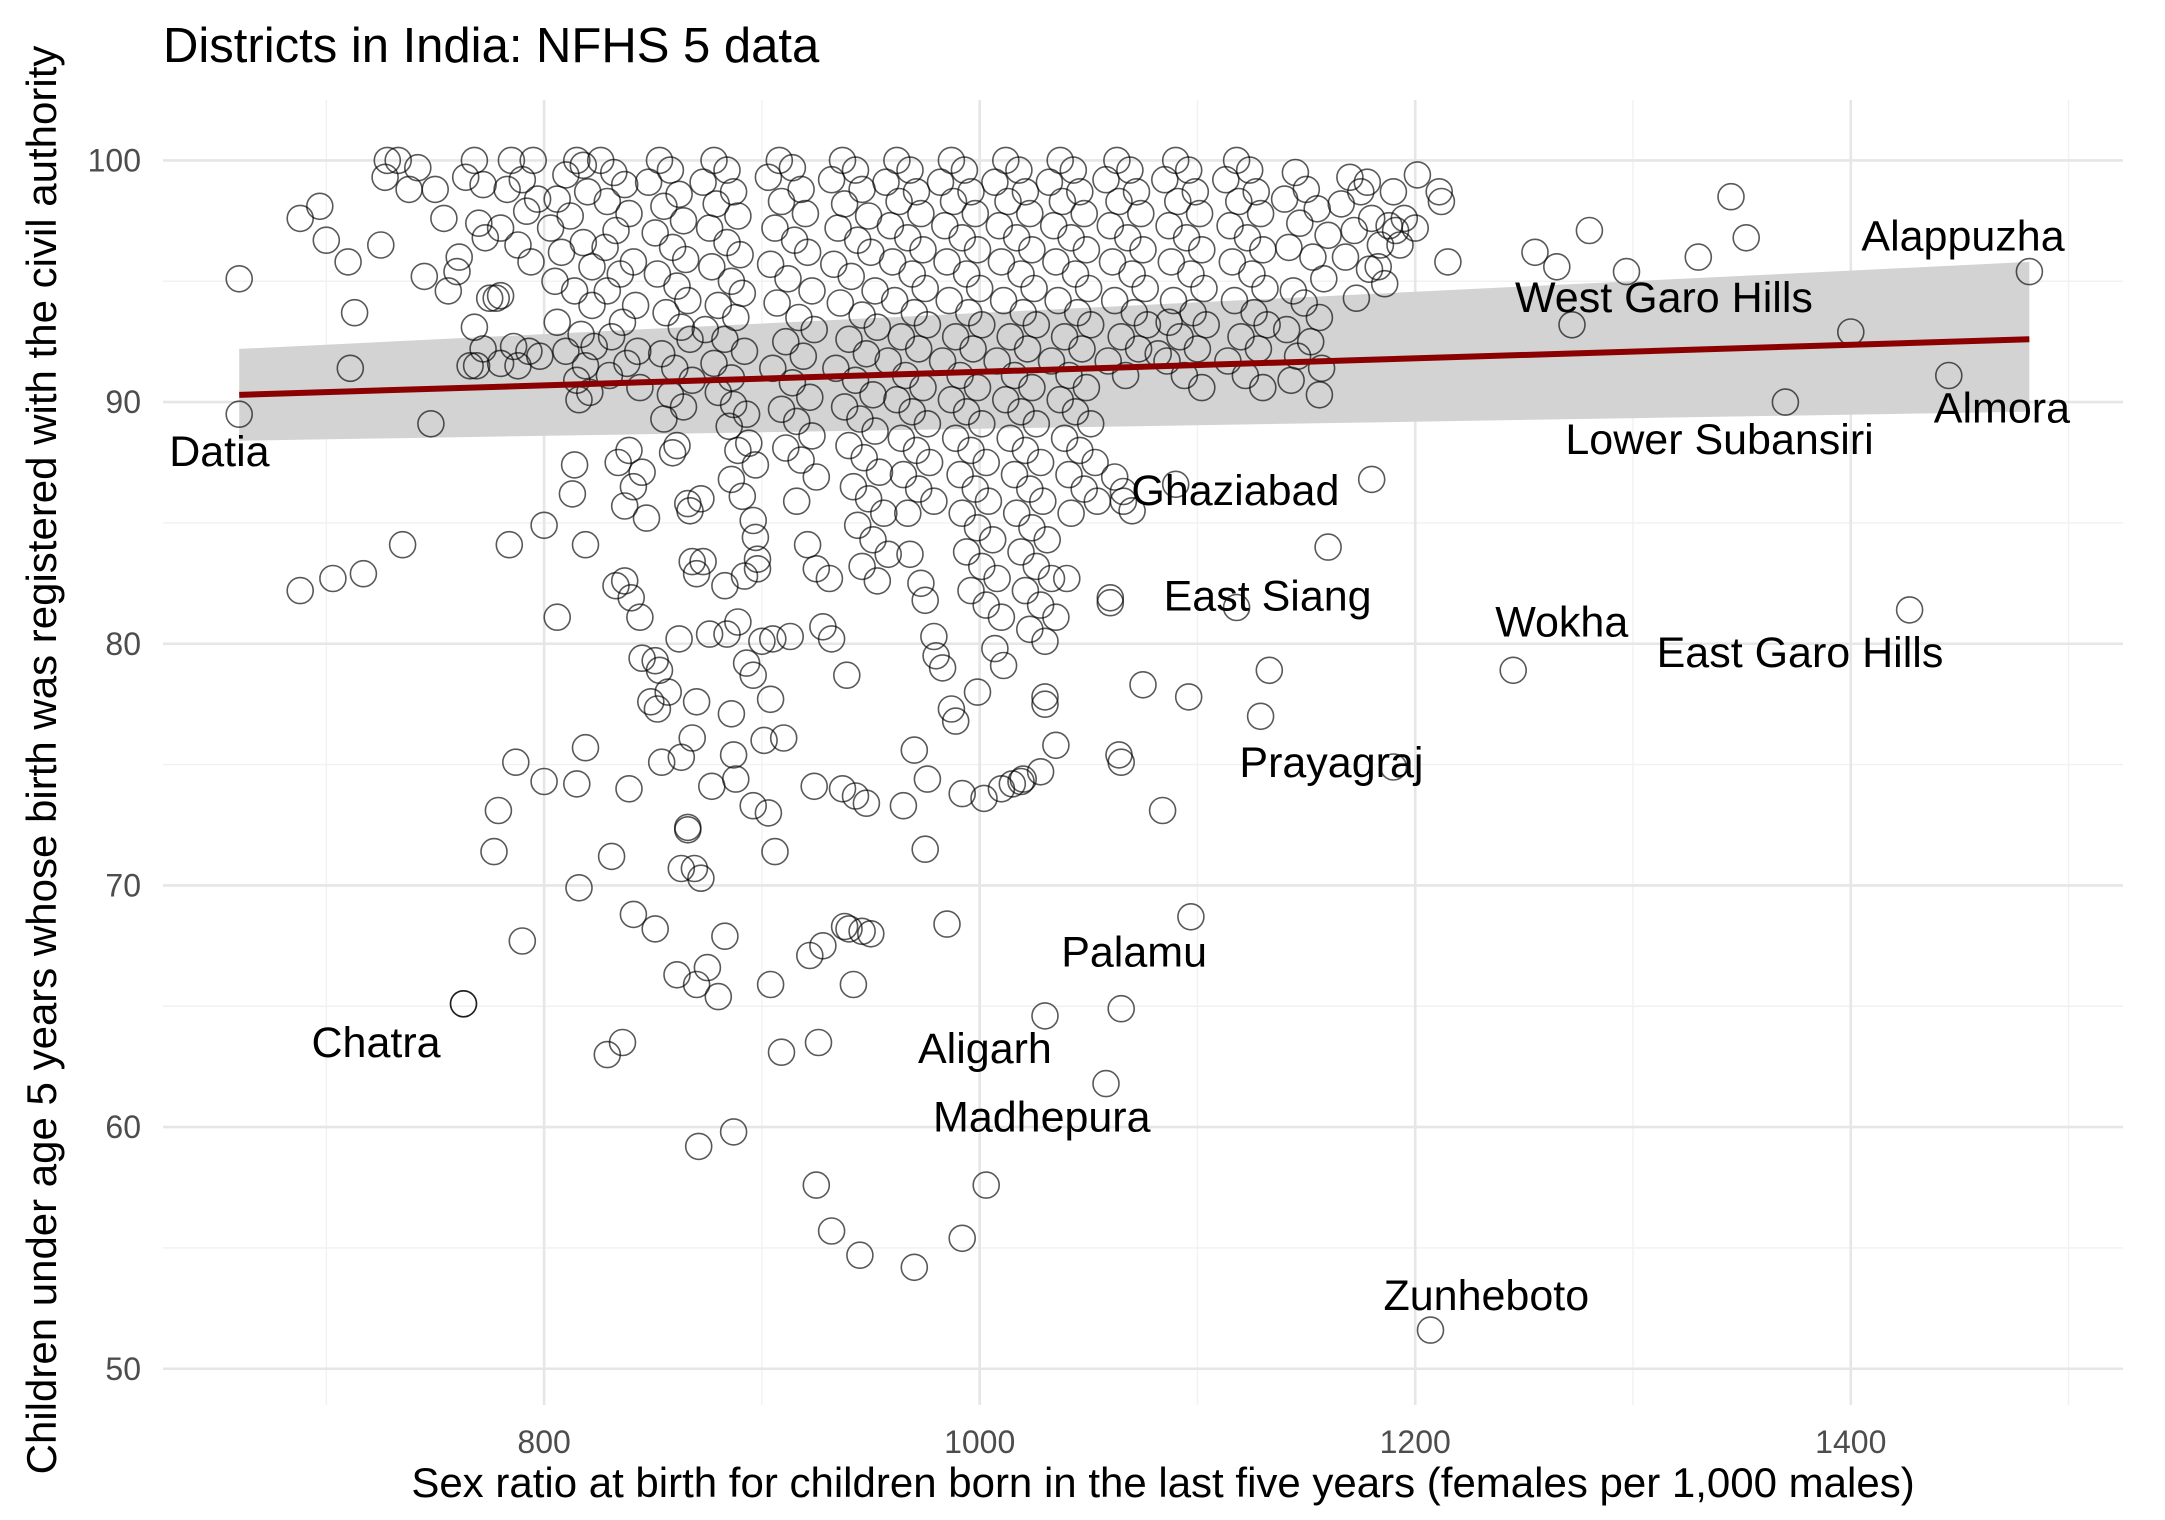  I want to click on x-tick-label: 1000, so click(979, 1442).